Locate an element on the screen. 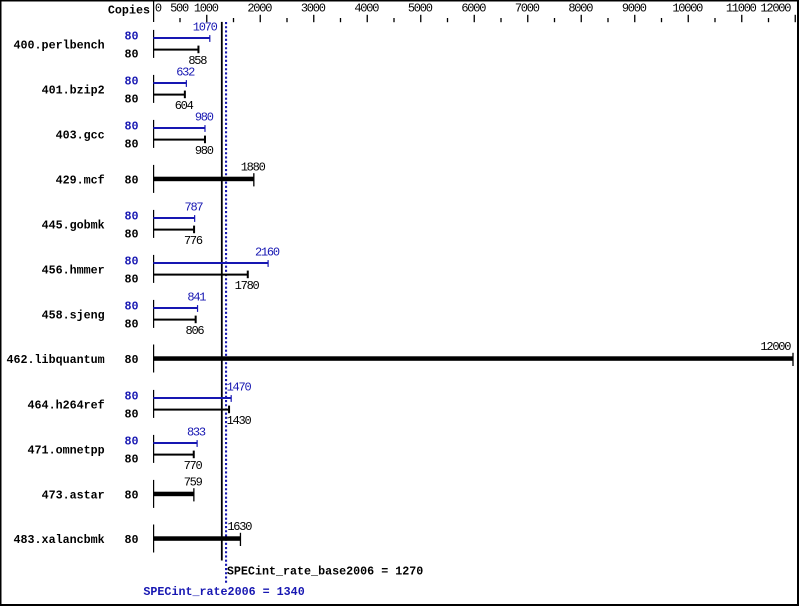  svg-text: 11000 is located at coordinates (741, 9).